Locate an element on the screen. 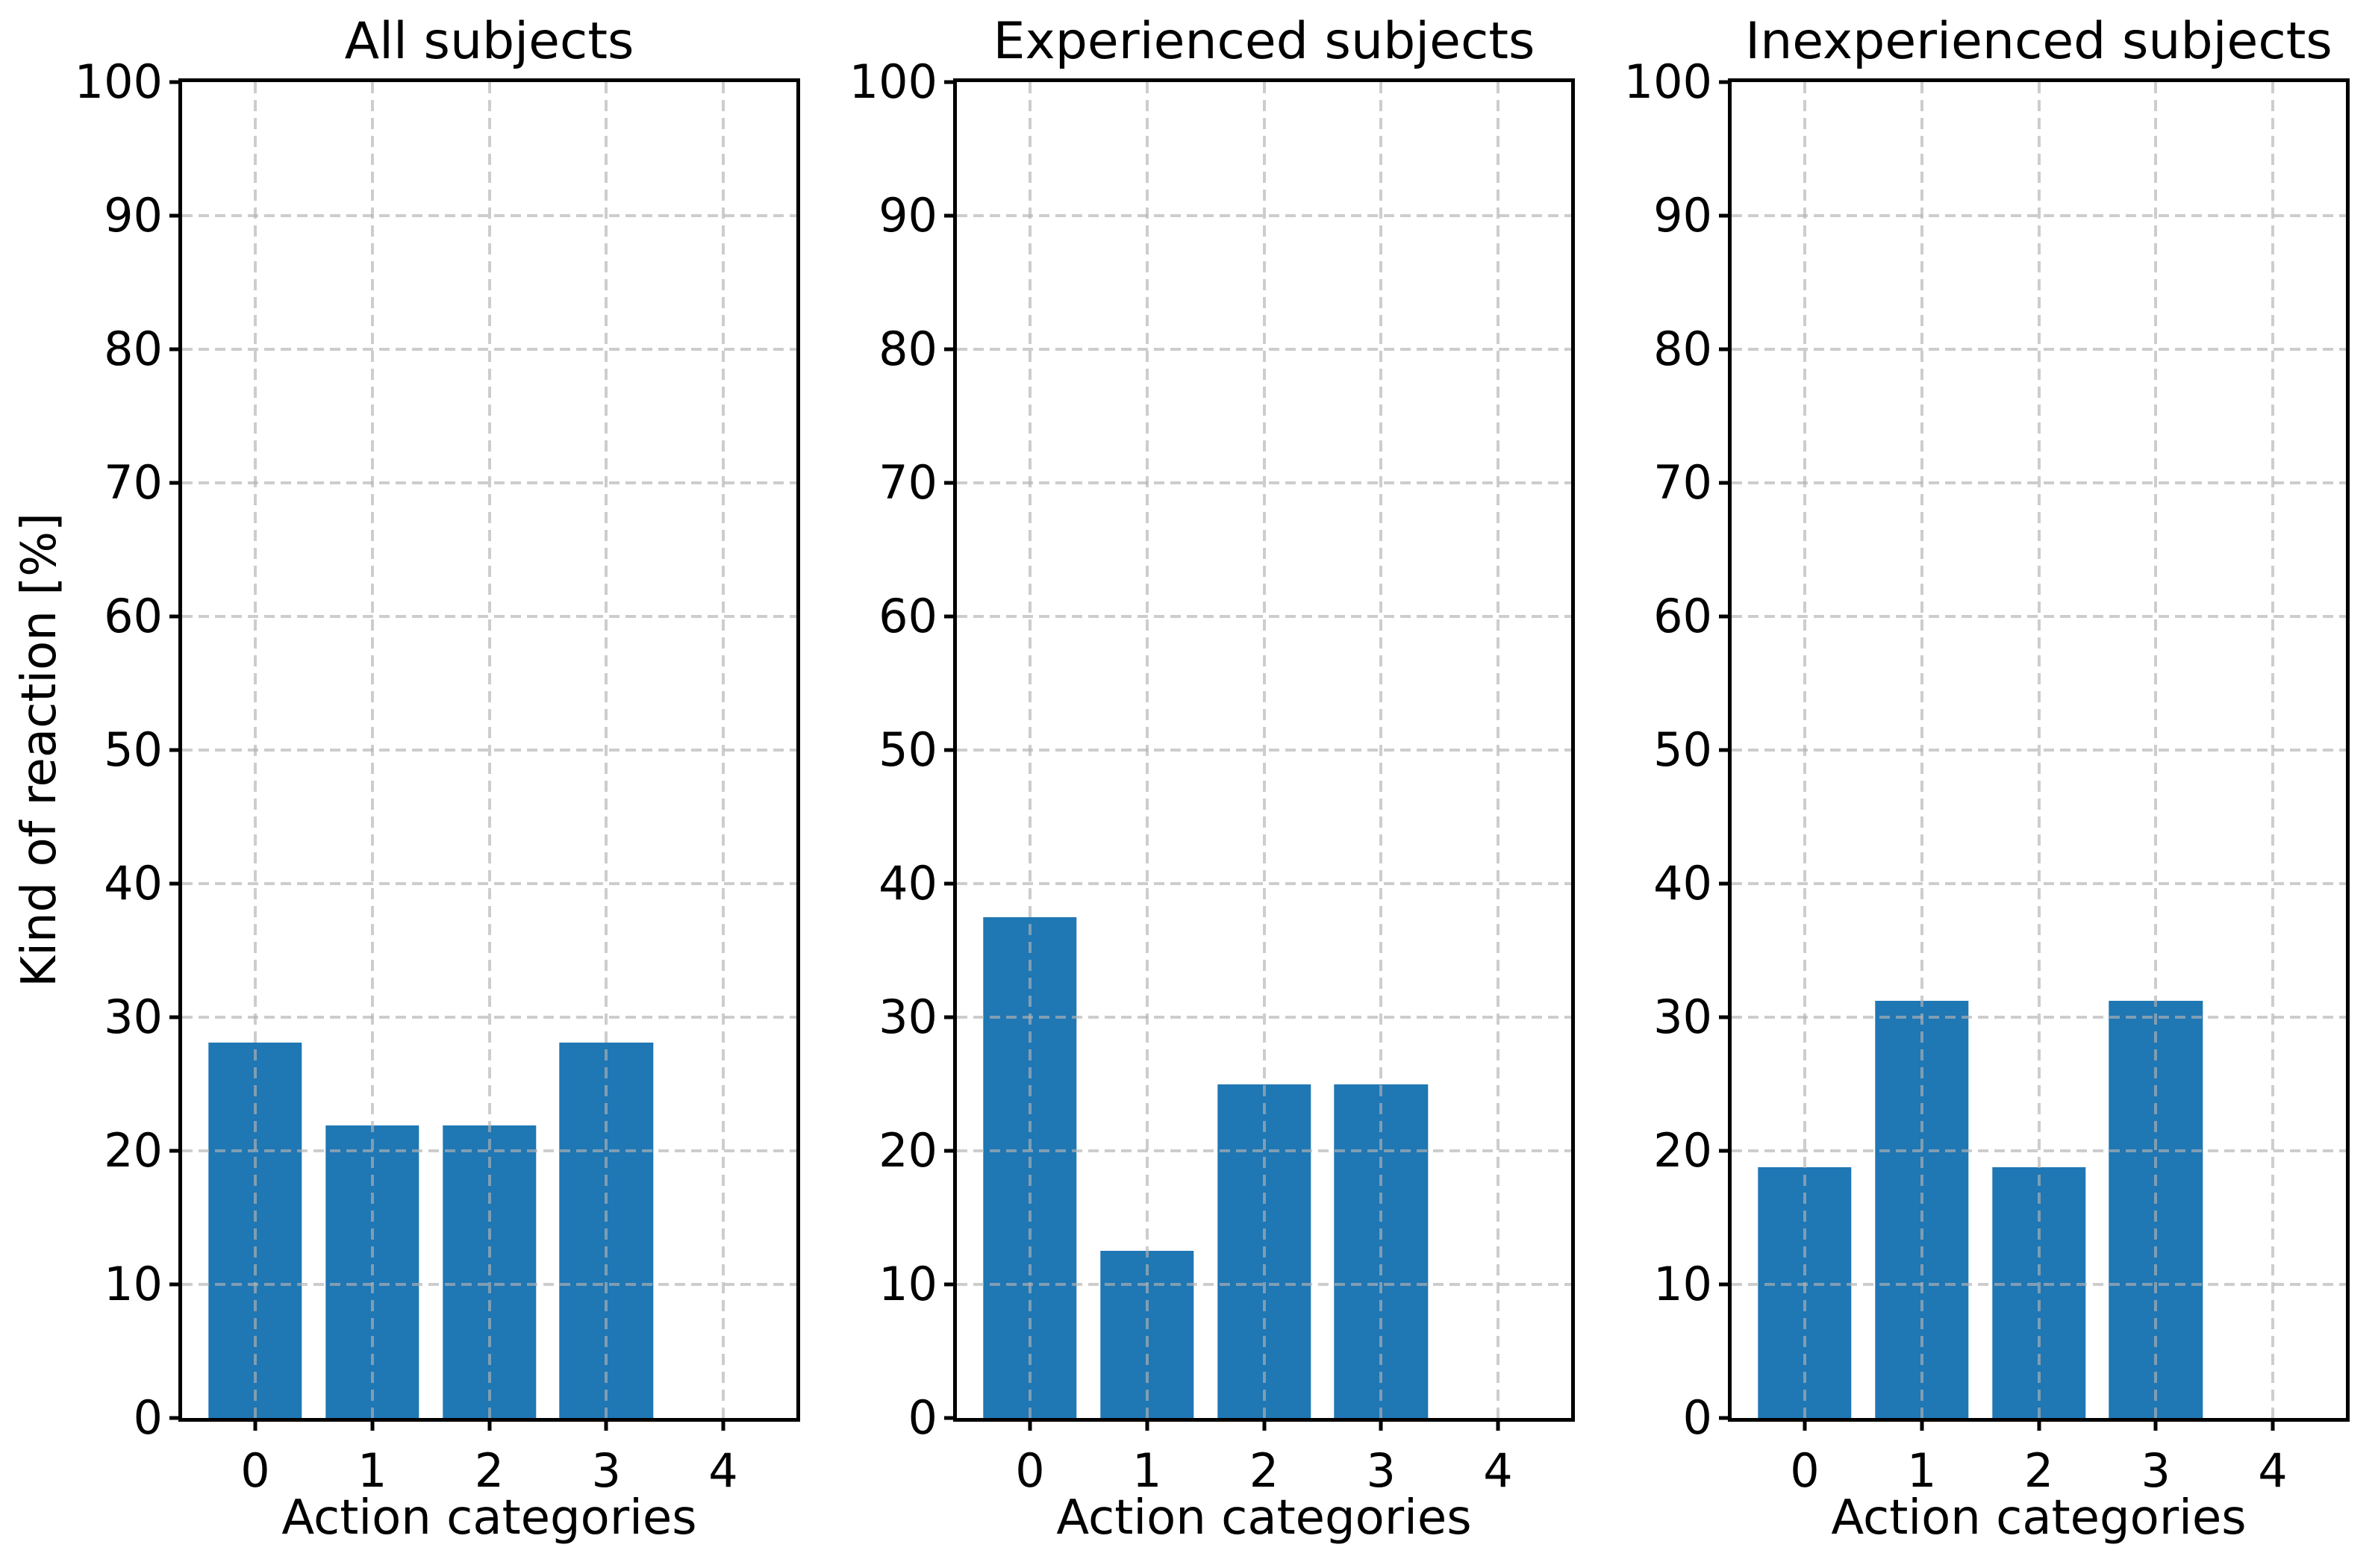 This screenshot has width=2378, height=1568. x-tick-label: 4 is located at coordinates (723, 1470).